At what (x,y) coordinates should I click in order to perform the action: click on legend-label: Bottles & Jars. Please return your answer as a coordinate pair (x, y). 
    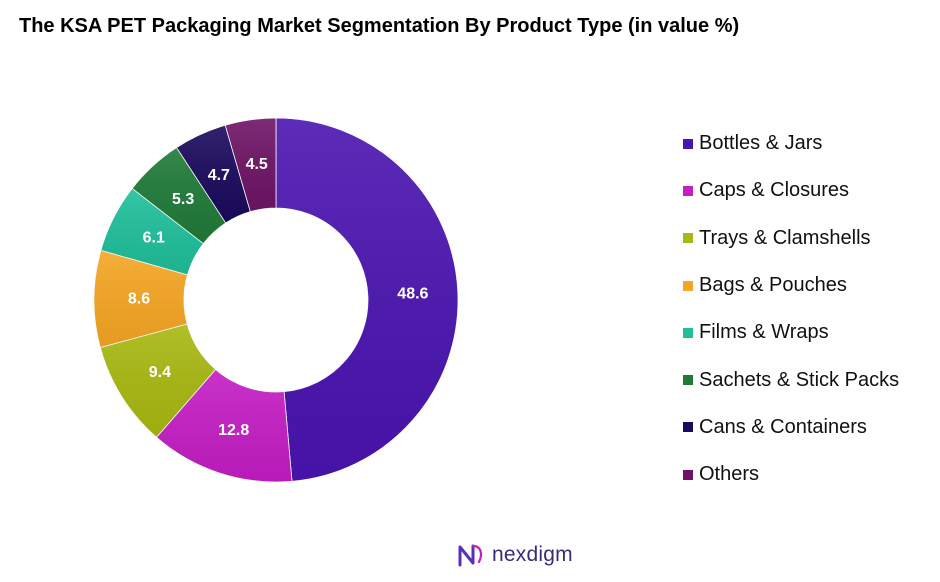
    Looking at the image, I should click on (761, 143).